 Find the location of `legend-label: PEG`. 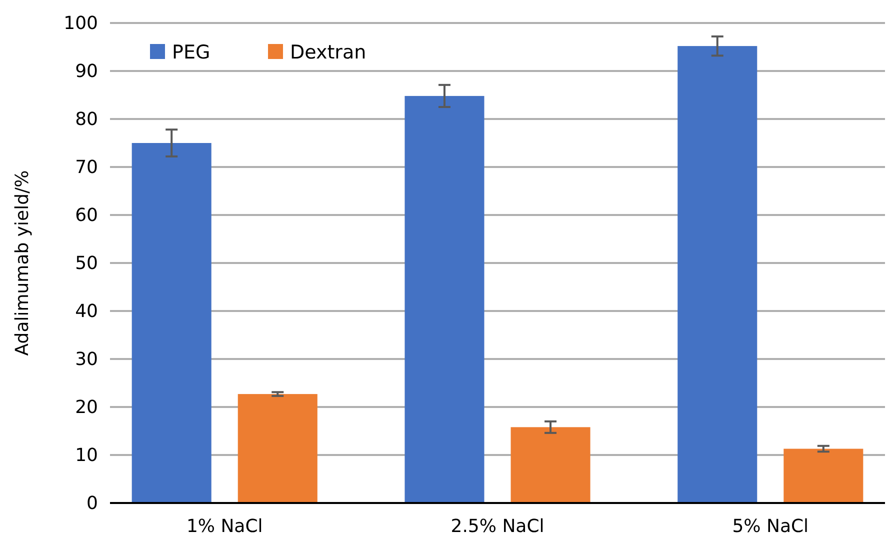

legend-label: PEG is located at coordinates (191, 53).